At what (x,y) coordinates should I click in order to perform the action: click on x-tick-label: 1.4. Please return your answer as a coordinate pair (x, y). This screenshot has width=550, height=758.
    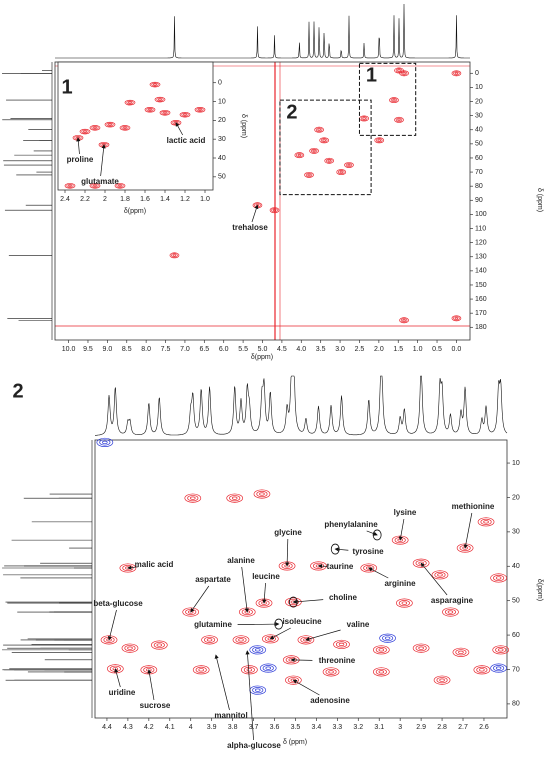
    Looking at the image, I should click on (165, 199).